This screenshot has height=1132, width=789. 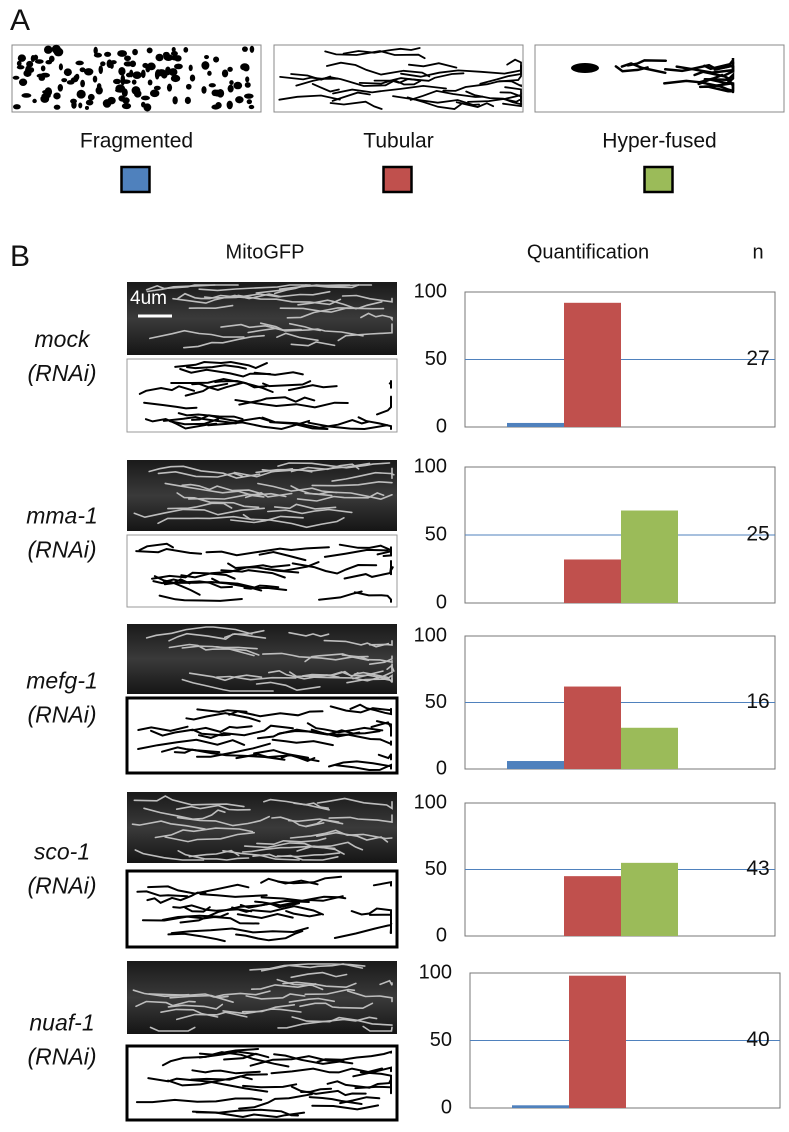 What do you see at coordinates (757, 252) in the screenshot?
I see `column-header: n` at bounding box center [757, 252].